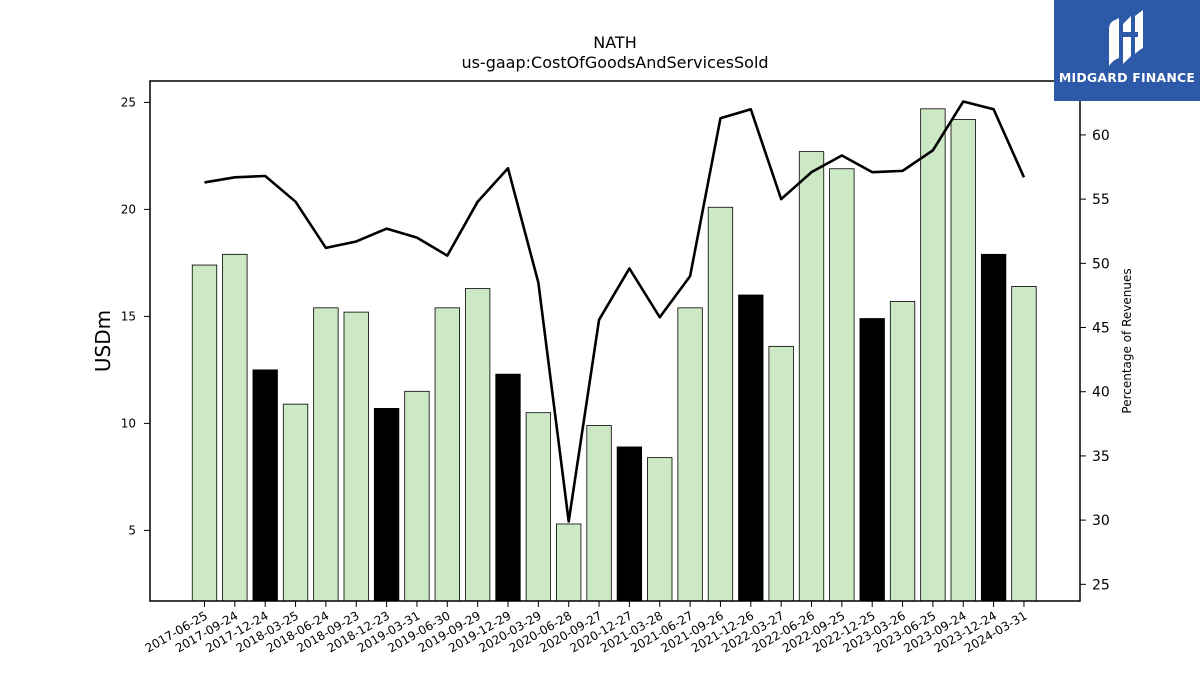 This screenshot has height=675, width=1200. I want to click on midgard-logo-icon, so click(1126, 38).